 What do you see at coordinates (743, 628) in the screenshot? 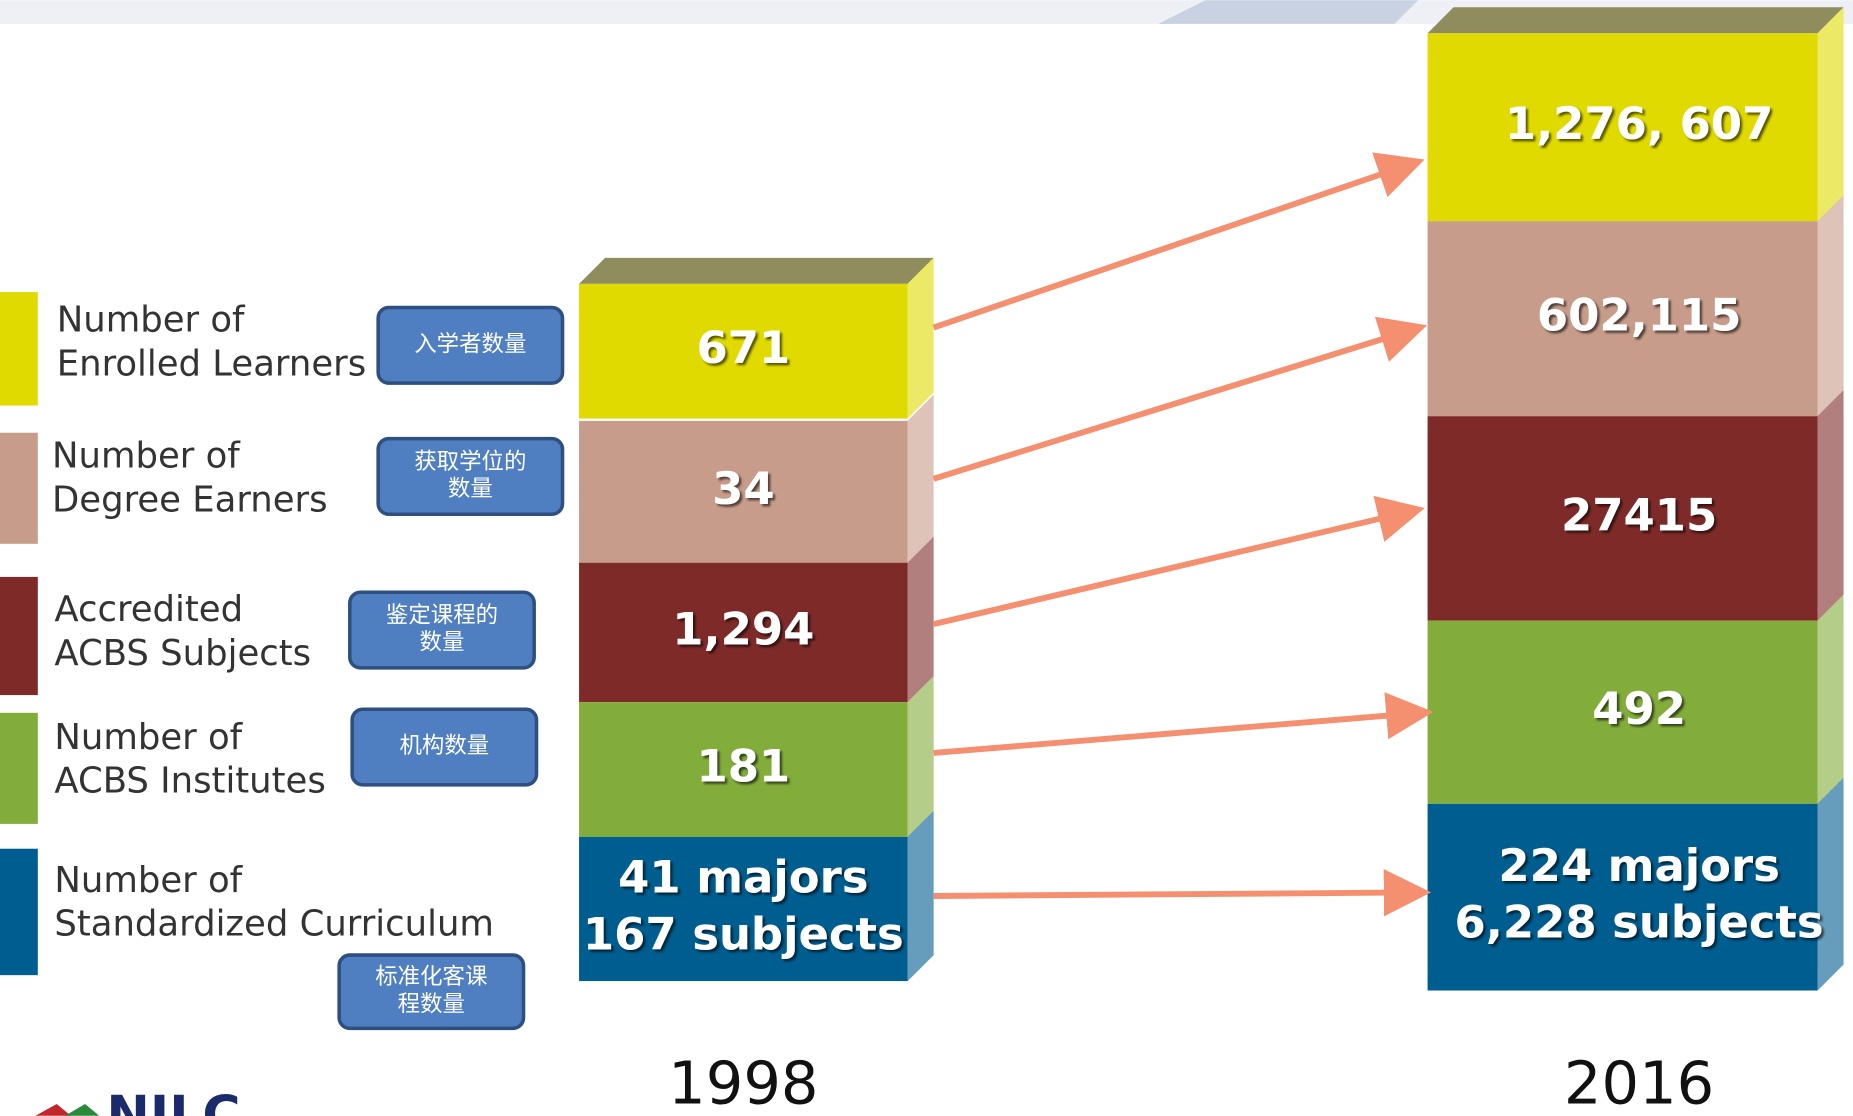
I see `block-value: 1,294` at bounding box center [743, 628].